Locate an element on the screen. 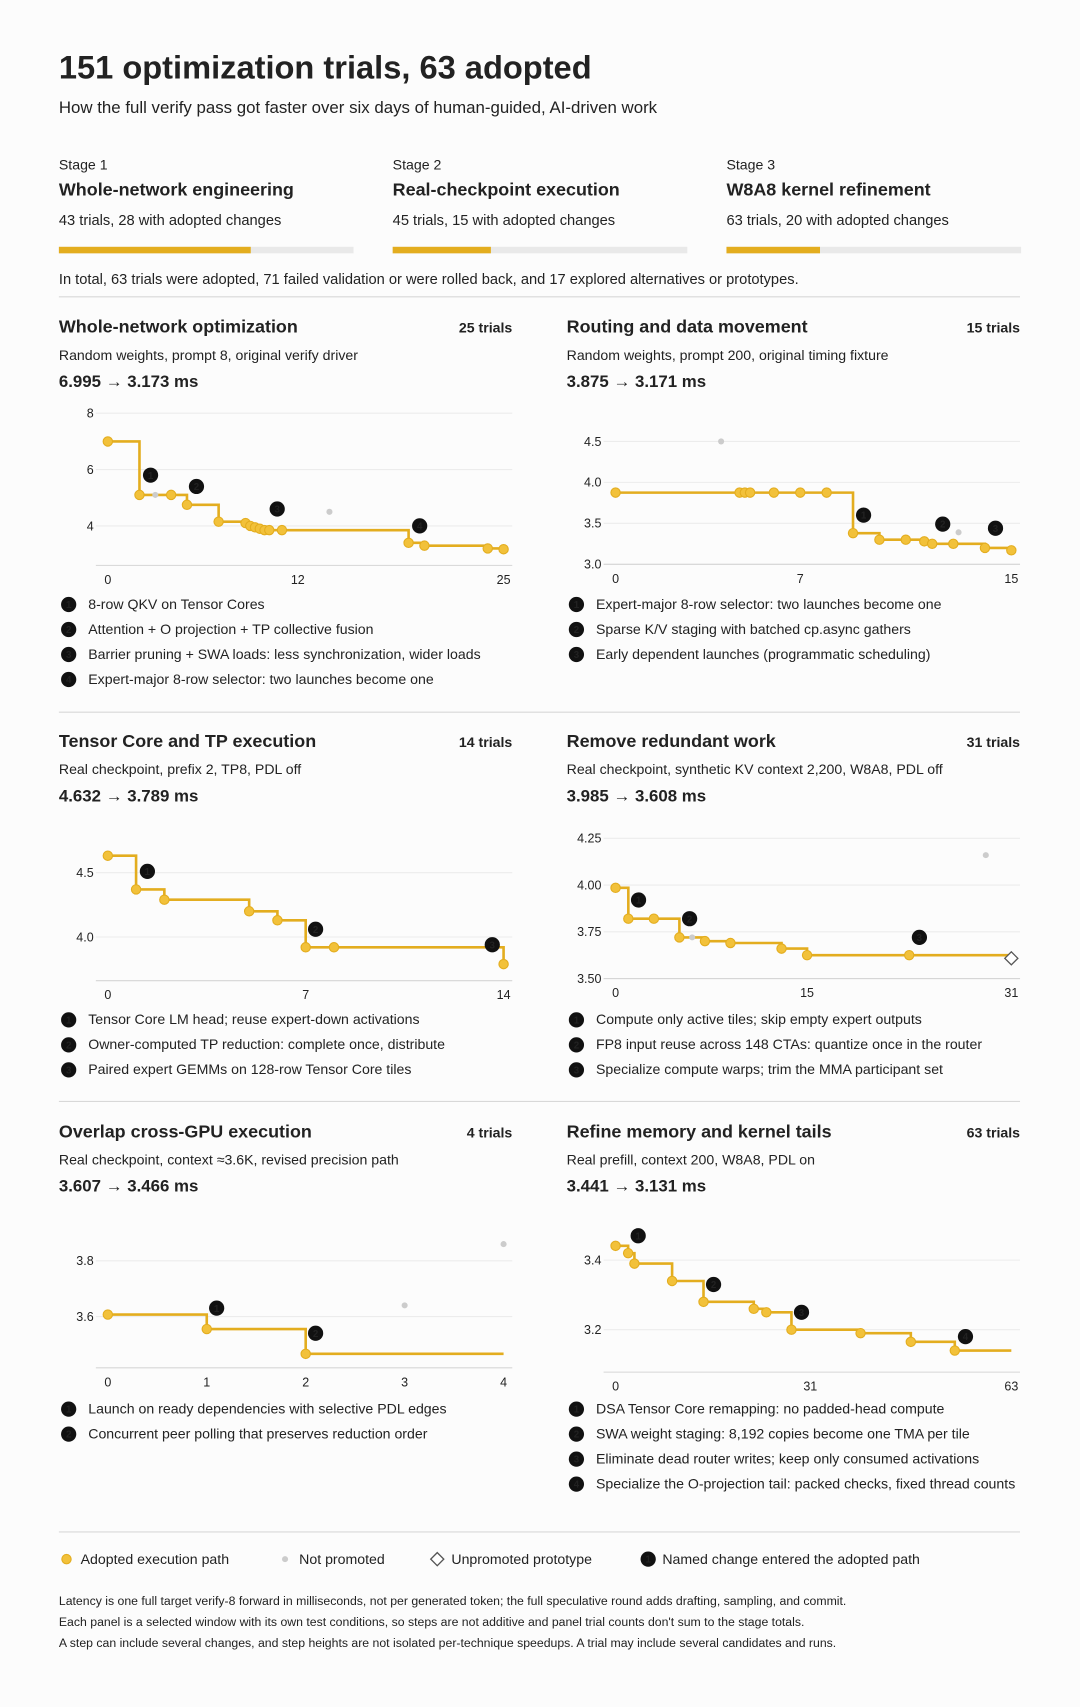  y-tick-label: 3.4 is located at coordinates (592, 1260).